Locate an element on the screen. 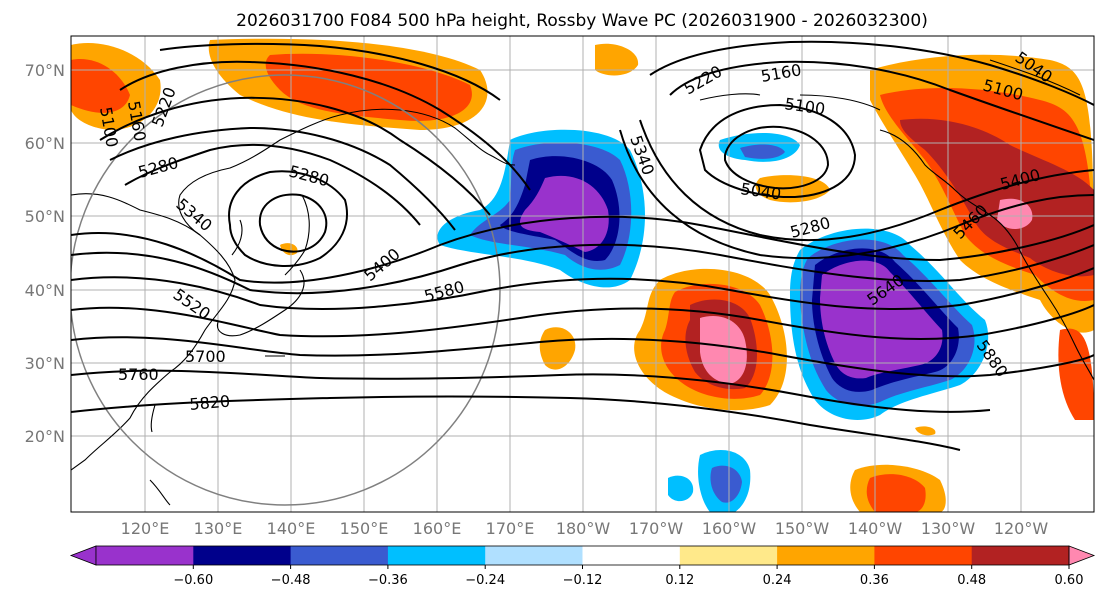  lat-label: 70°N is located at coordinates (45, 70).